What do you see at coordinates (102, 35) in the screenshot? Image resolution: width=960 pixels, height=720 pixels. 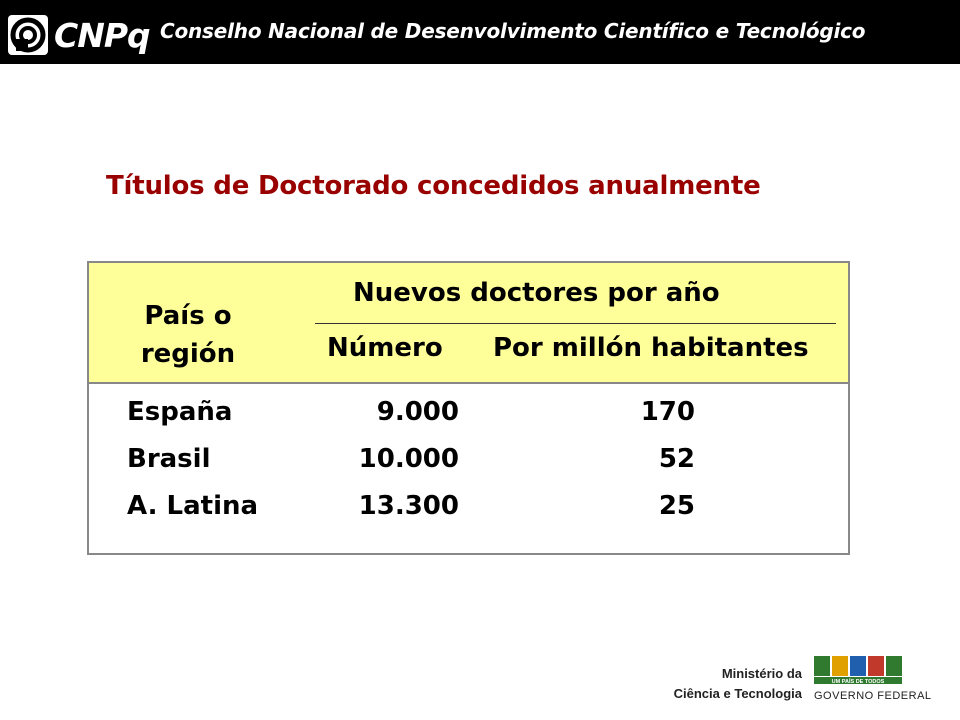 I see `logo-text: CNPq` at bounding box center [102, 35].